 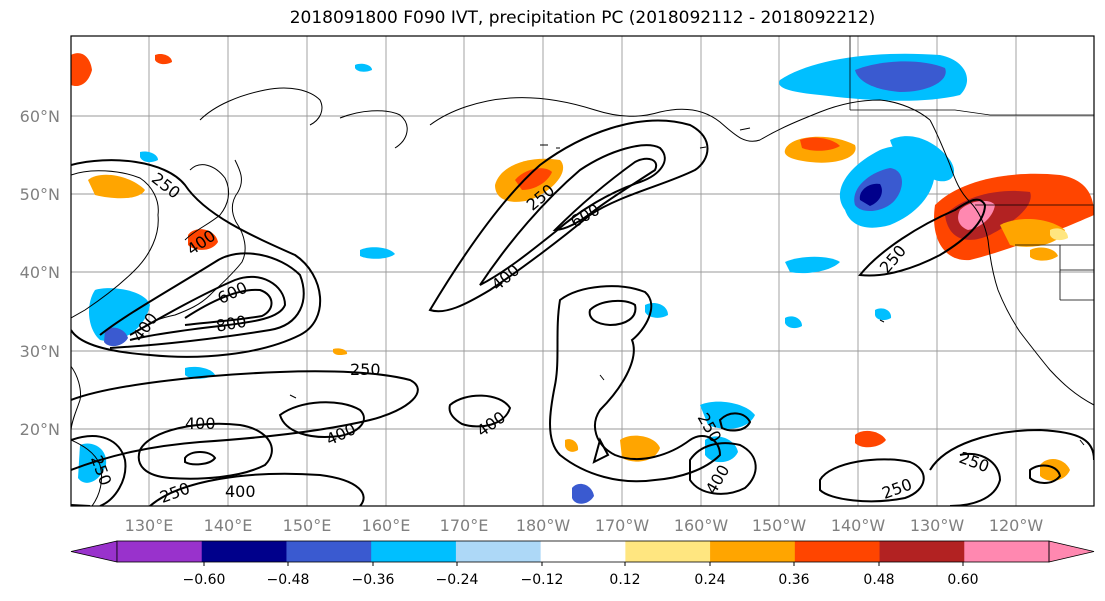 I want to click on lon-label: 140°W, so click(x=858, y=525).